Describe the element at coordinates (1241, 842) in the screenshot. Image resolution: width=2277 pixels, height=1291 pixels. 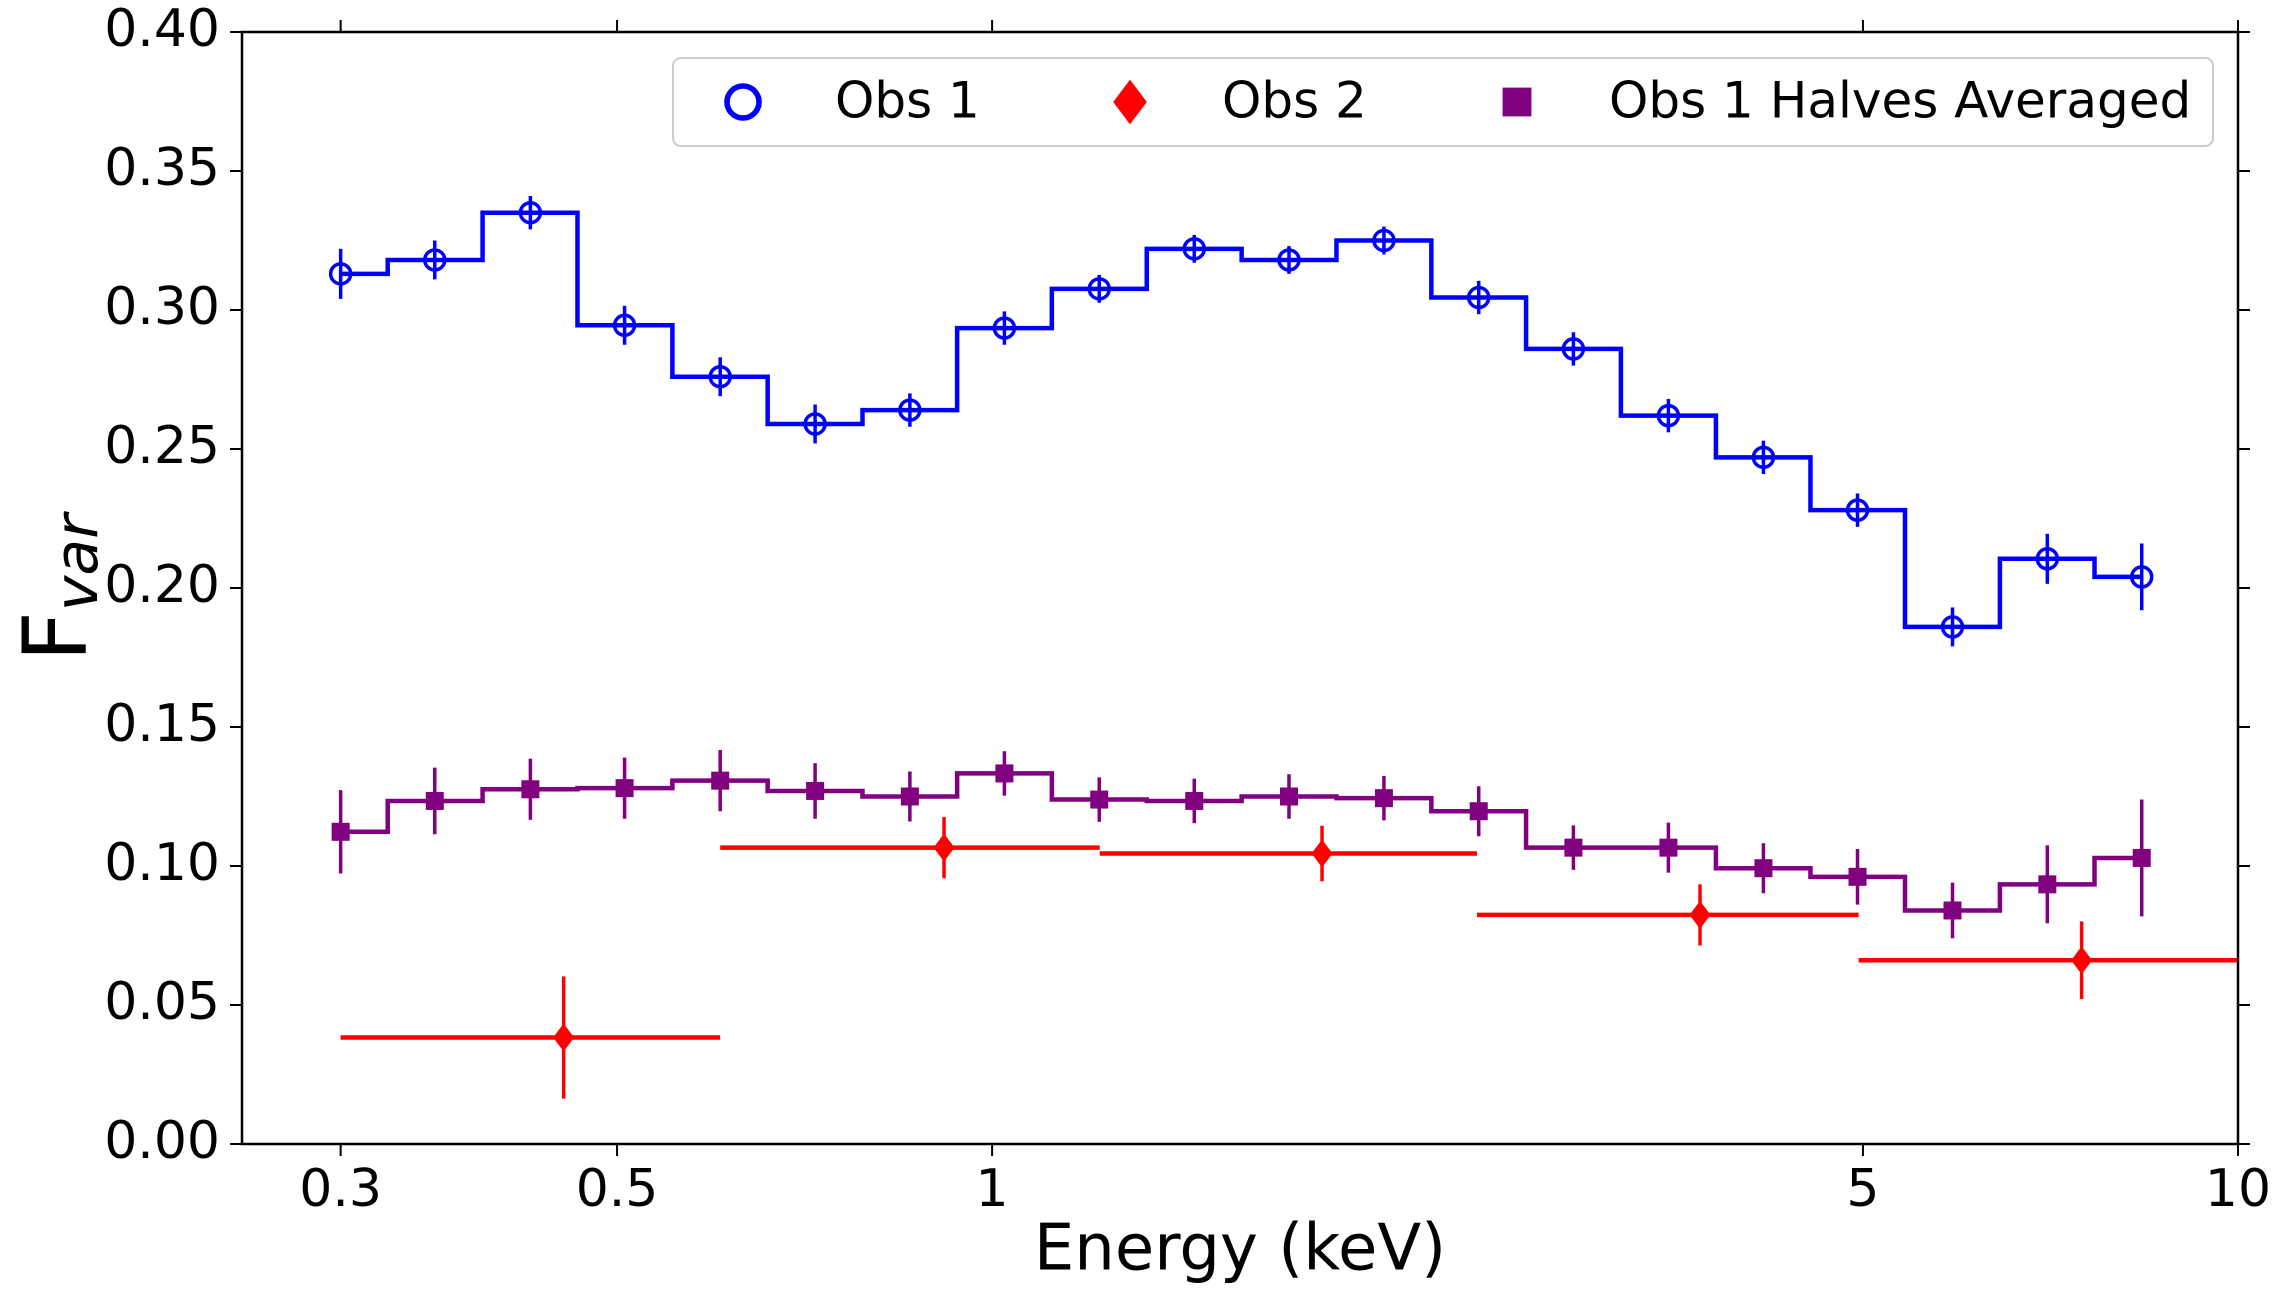
I see `step-line` at that location.